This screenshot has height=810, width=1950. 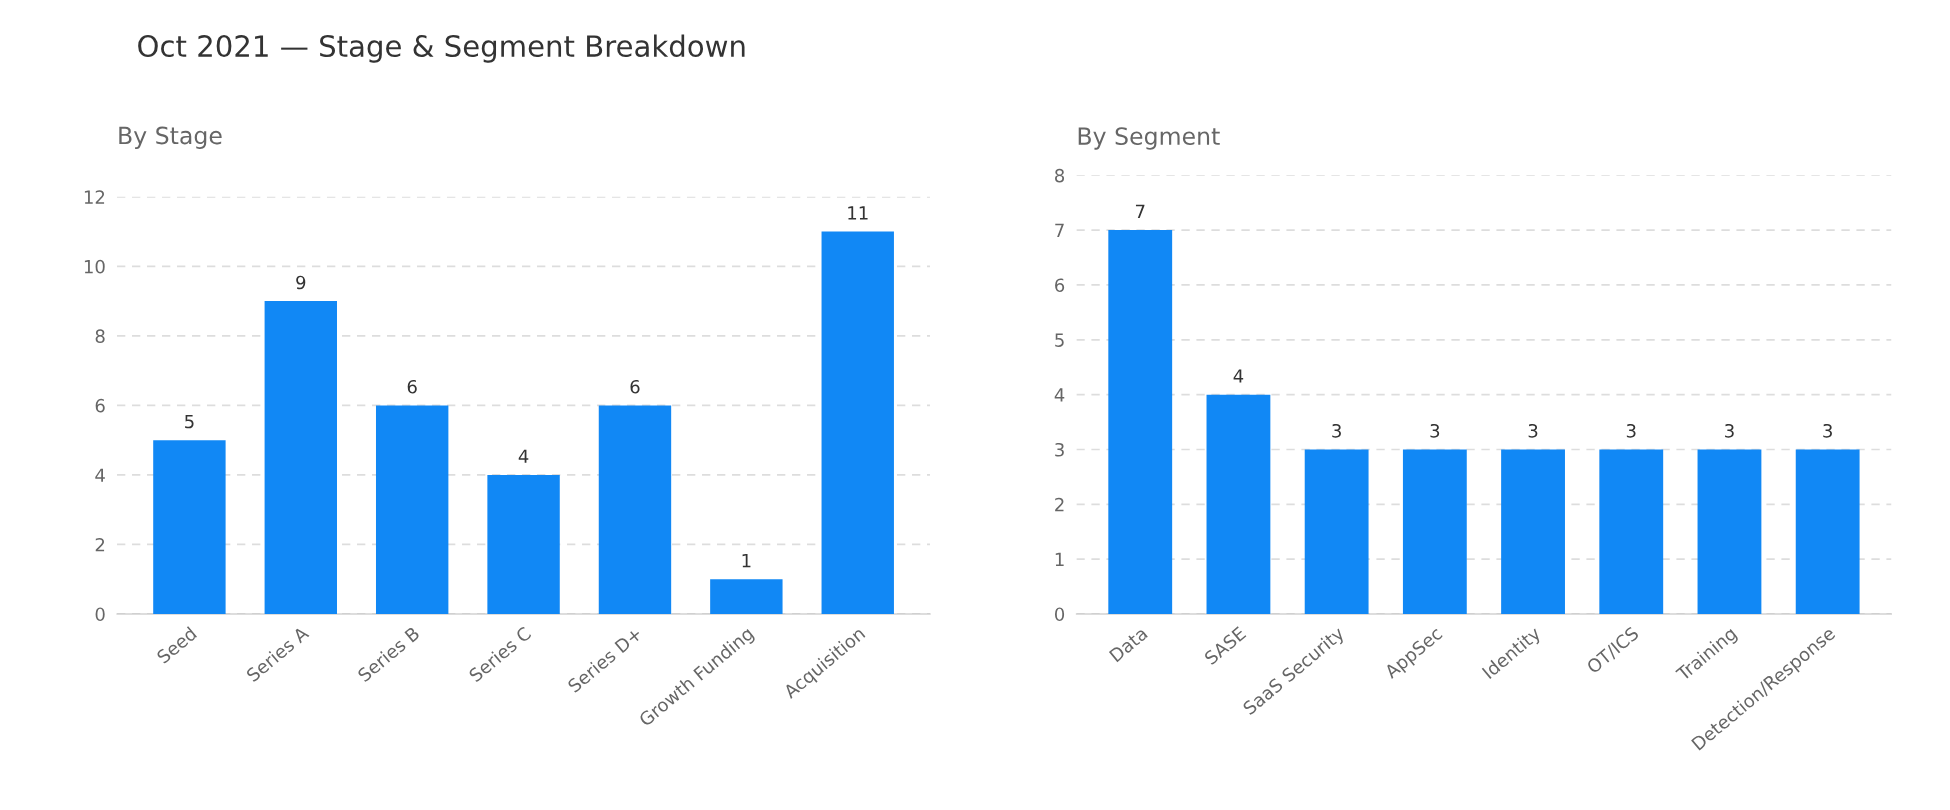 What do you see at coordinates (1149, 138) in the screenshot?
I see `chart-title: By Segment` at bounding box center [1149, 138].